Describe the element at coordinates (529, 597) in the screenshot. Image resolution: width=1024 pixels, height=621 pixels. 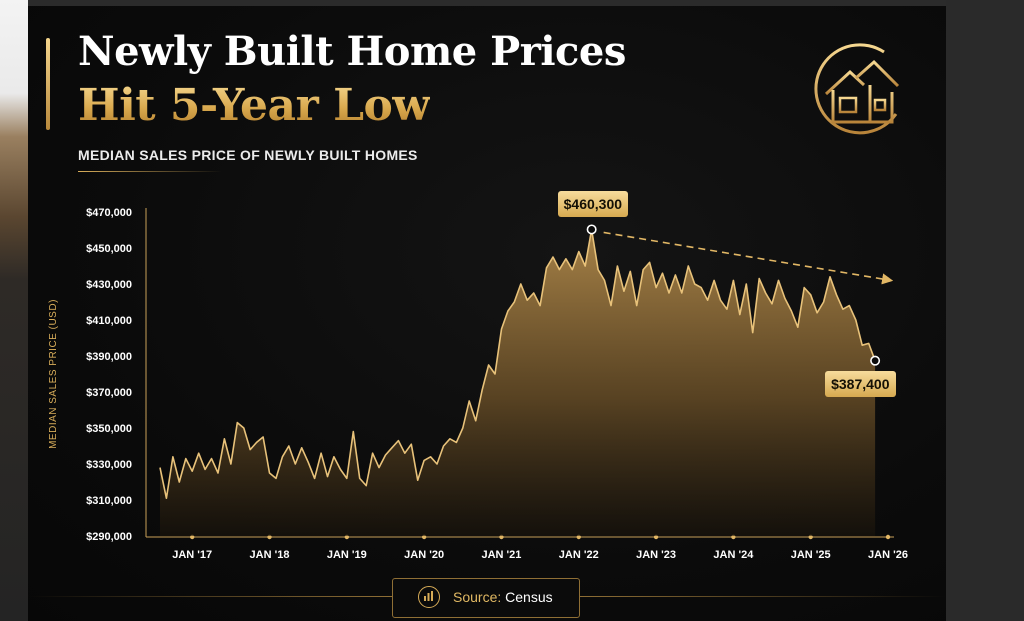
I see `source-value: Census` at that location.